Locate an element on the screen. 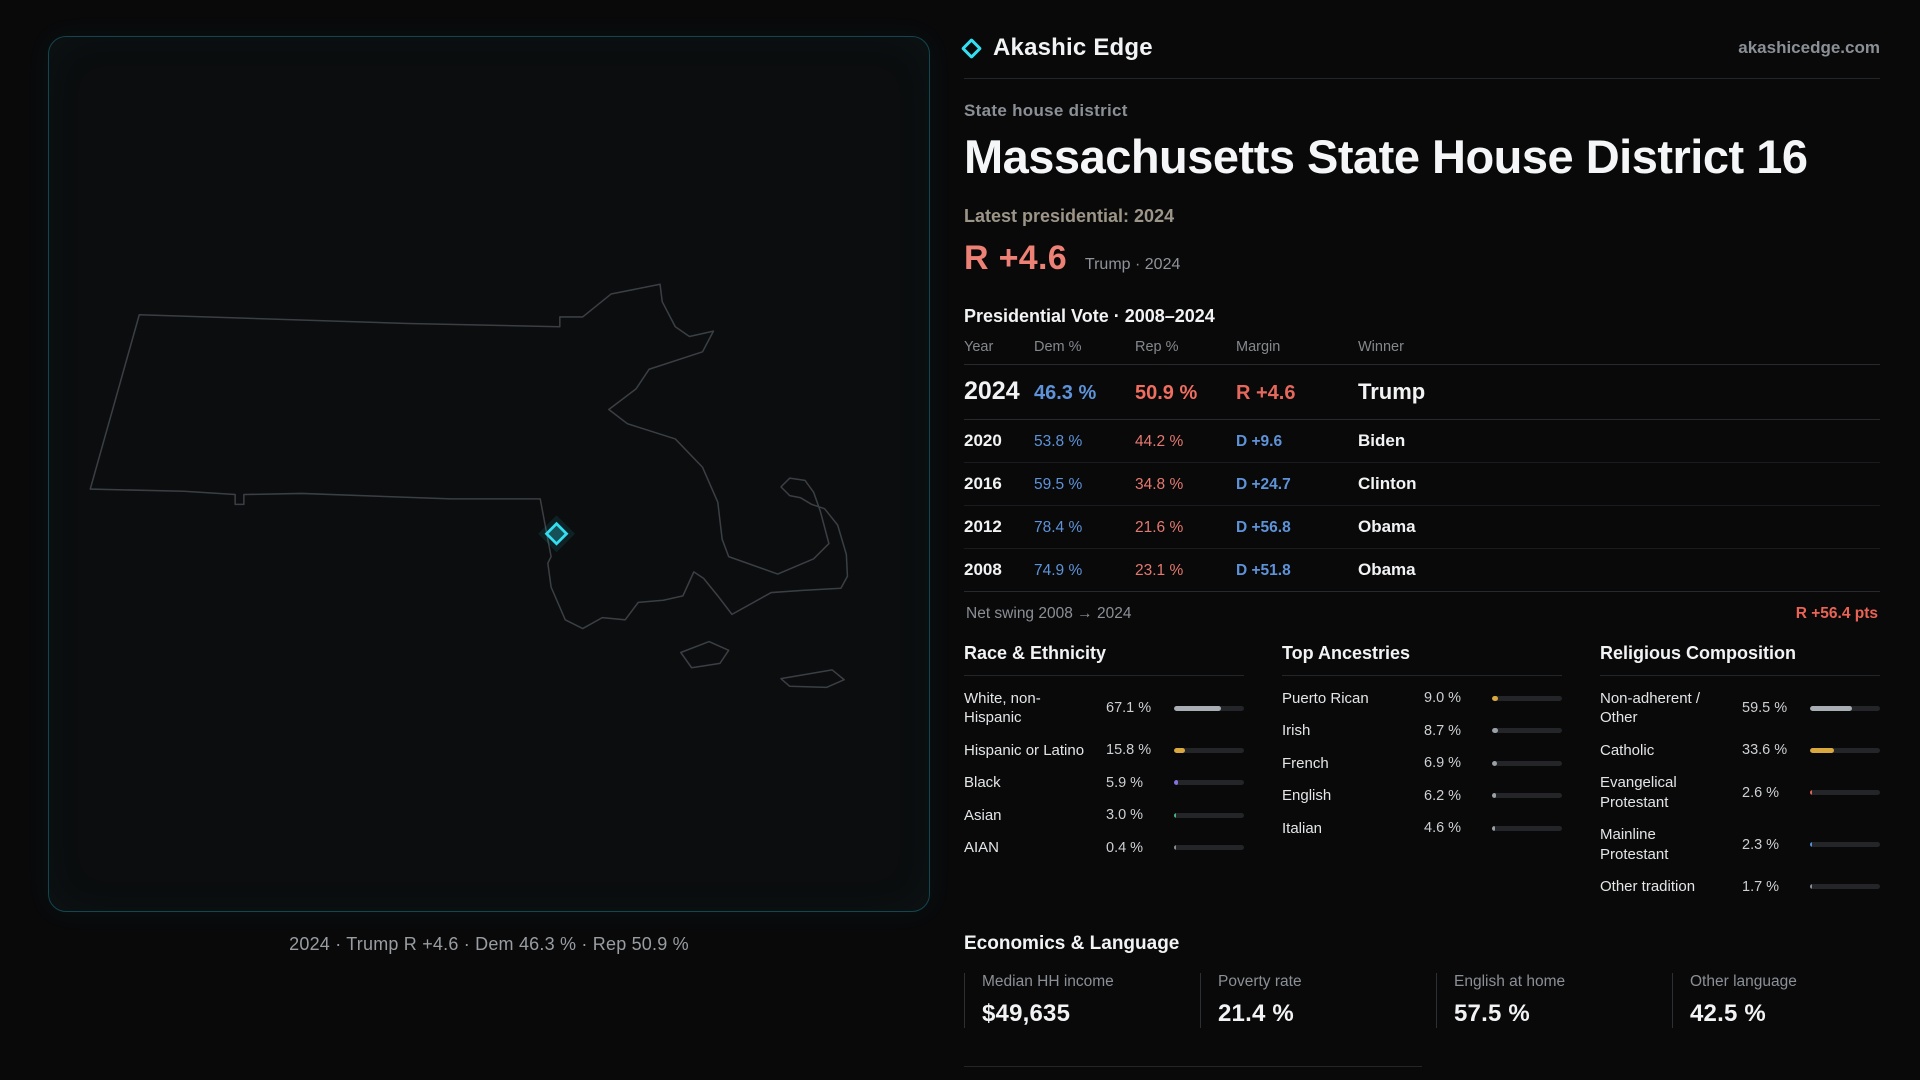 Image resolution: width=1920 pixels, height=1080 pixels. dem-cell: 74.9 % is located at coordinates (1058, 570).